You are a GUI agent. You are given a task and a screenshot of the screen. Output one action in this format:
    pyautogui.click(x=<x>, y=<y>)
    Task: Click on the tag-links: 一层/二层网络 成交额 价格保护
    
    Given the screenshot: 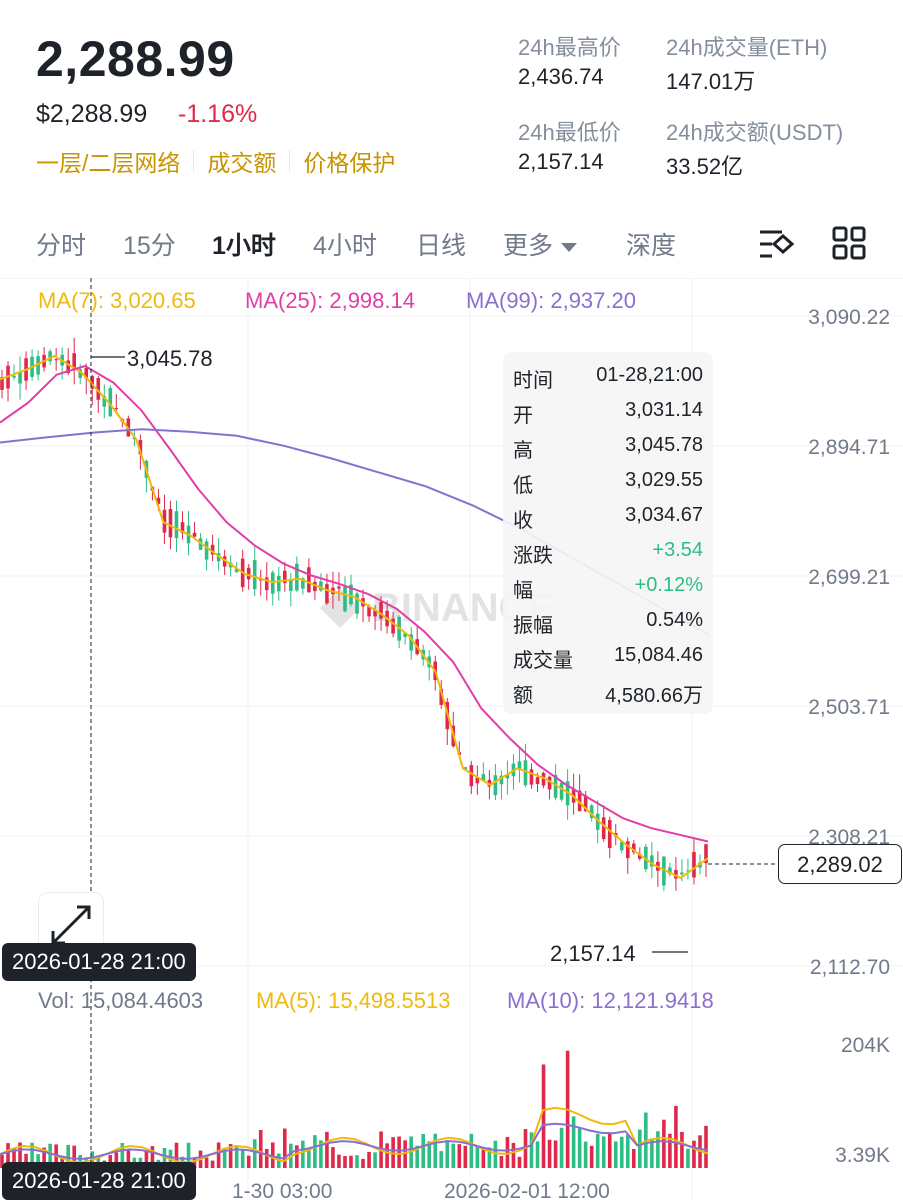 What is the action you would take?
    pyautogui.click(x=215, y=161)
    